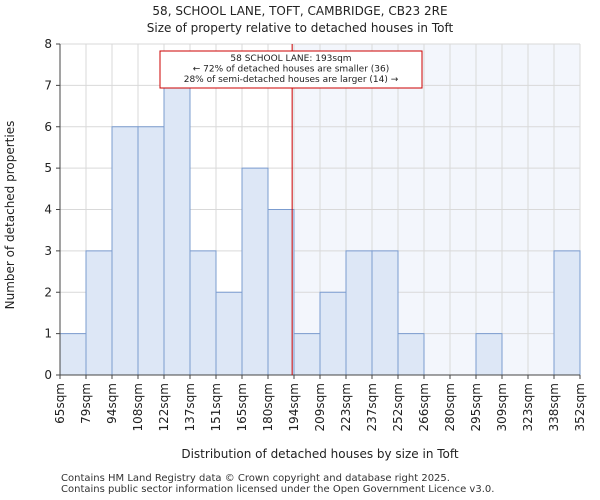  Describe the element at coordinates (138, 407) in the screenshot. I see `x-tick-label: 108sqm` at that location.